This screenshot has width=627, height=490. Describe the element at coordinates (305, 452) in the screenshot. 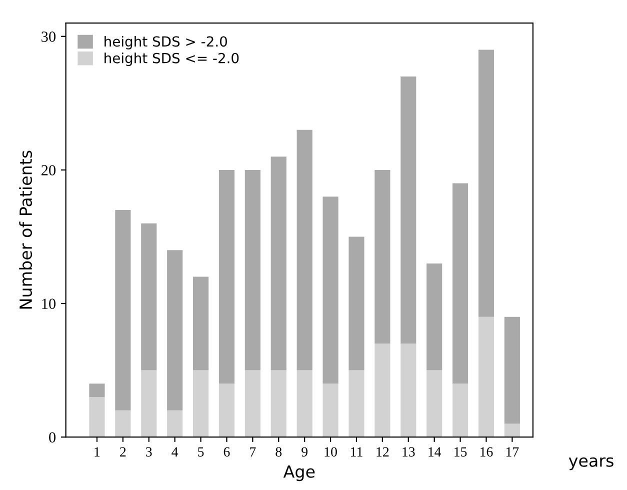

I see `x-tick-label: 9` at that location.